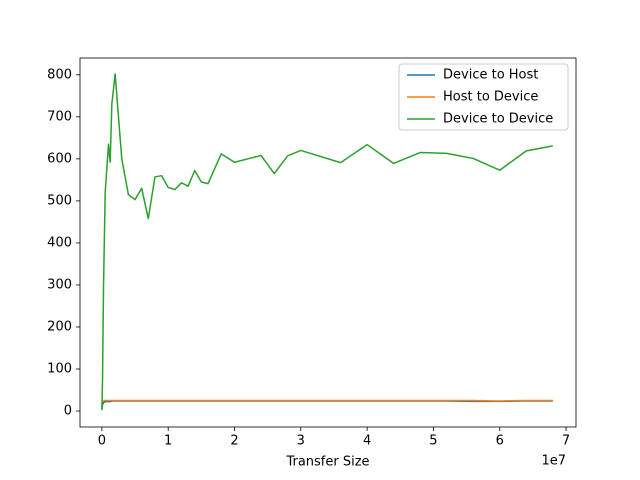 Image resolution: width=640 pixels, height=480 pixels. I want to click on y-tick-label: 500, so click(59, 200).